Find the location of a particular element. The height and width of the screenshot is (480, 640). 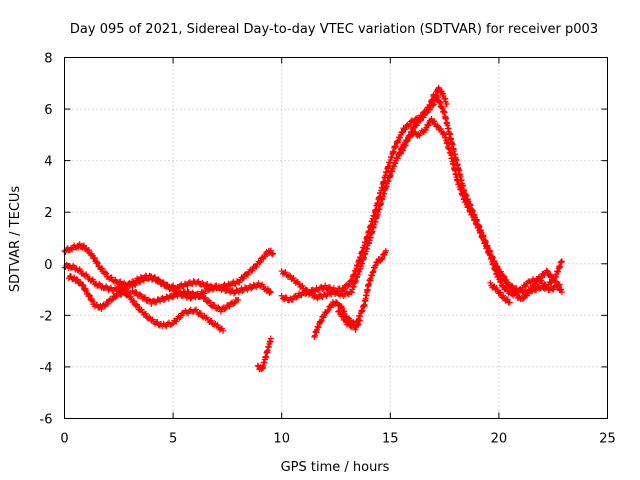

x-axis-label: GPS time / hours is located at coordinates (335, 467).